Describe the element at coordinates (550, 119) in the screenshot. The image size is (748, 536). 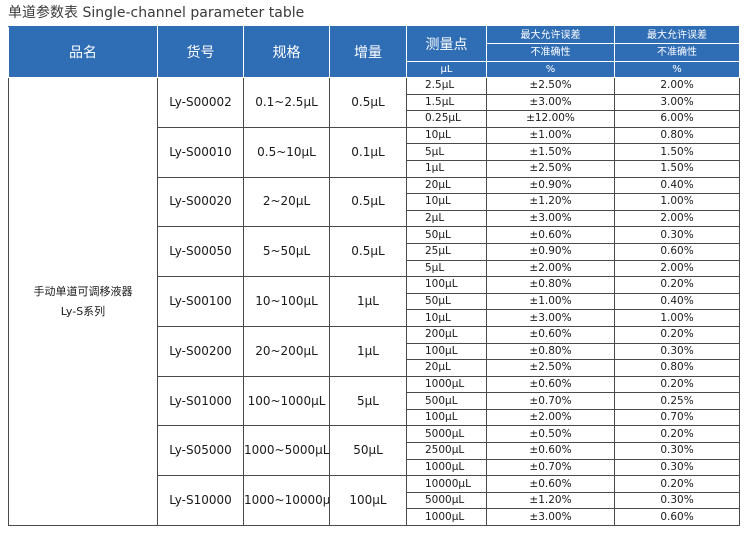
I see `inaccuracy-value: ±12.00%` at that location.